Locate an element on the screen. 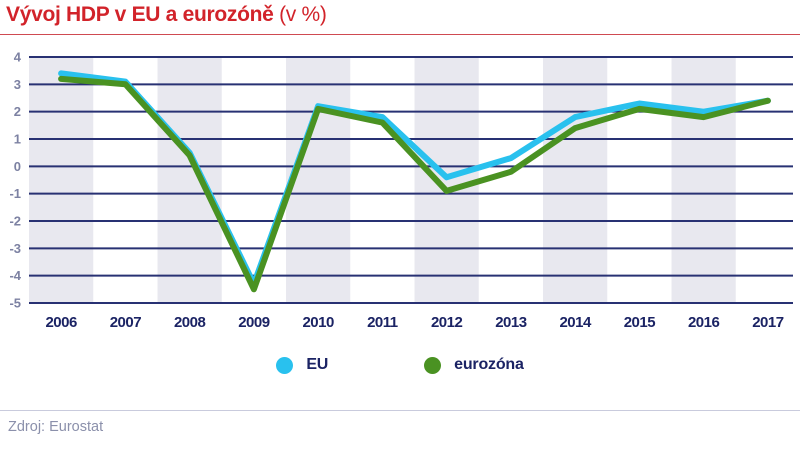 Image resolution: width=800 pixels, height=449 pixels. y-tick-label--3: -3 is located at coordinates (15, 248).